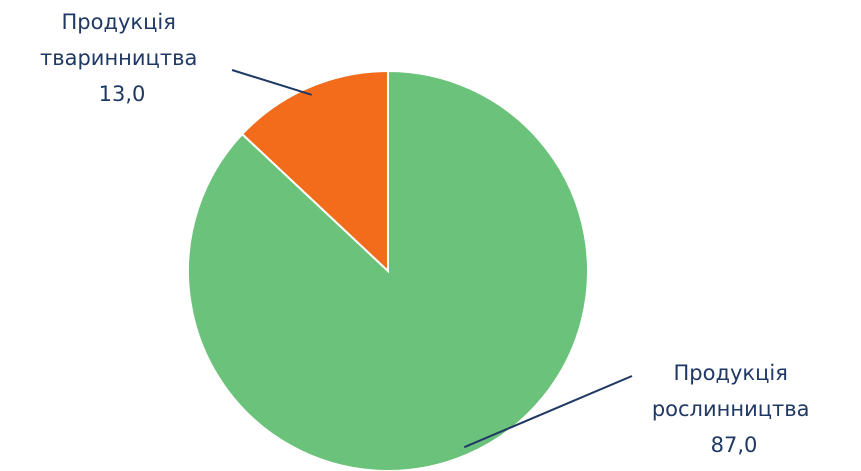 The width and height of the screenshot is (861, 471). I want to click on slice-label-animal-products: Продукція тваринництва 13,0, so click(122, 58).